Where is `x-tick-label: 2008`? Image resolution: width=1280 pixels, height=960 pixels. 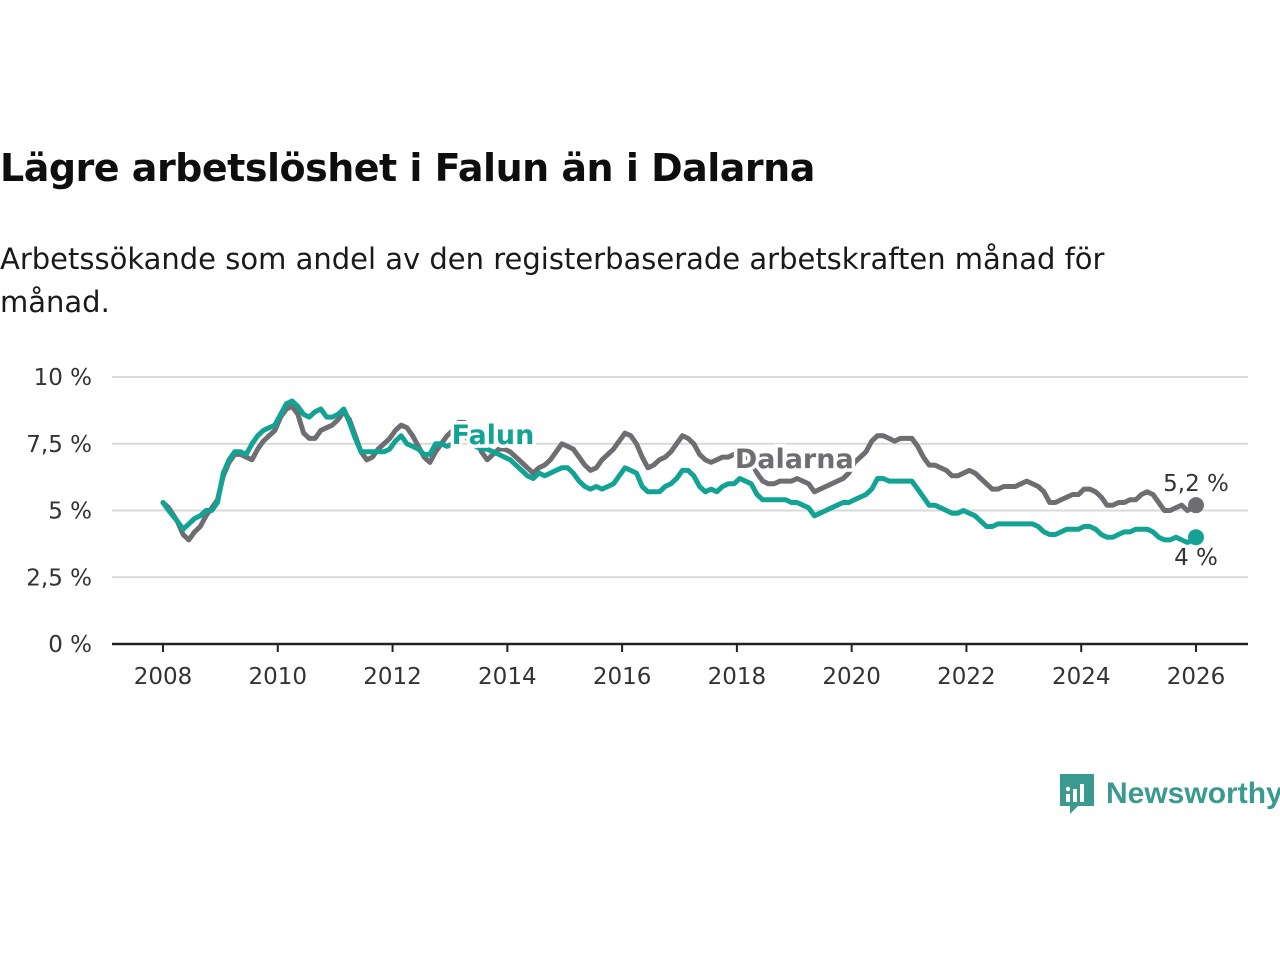
x-tick-label: 2008 is located at coordinates (163, 677).